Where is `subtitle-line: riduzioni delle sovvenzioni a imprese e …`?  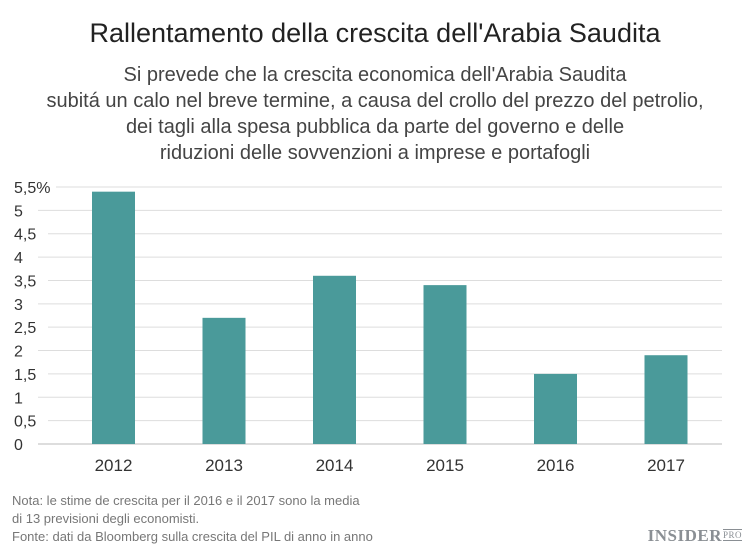
subtitle-line: riduzioni delle sovvenzioni a imprese e … is located at coordinates (375, 153).